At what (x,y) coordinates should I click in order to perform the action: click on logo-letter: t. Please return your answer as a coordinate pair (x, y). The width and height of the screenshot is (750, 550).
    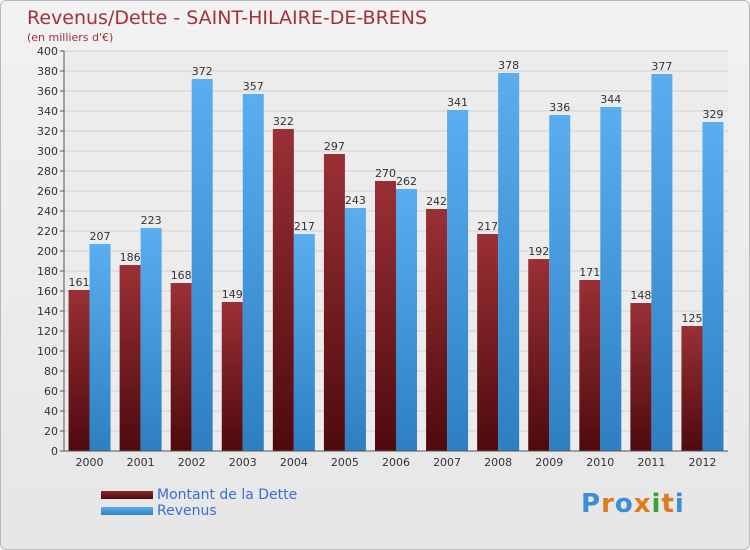
    Looking at the image, I should click on (668, 504).